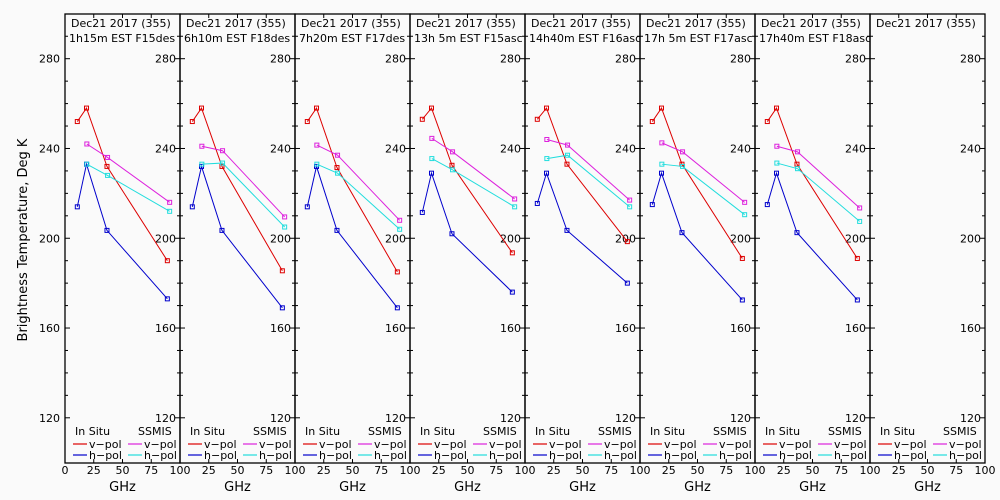 The image size is (1000, 500). What do you see at coordinates (23, 239) in the screenshot?
I see `y-axis-label: Brightness Temperature, Deg K` at bounding box center [23, 239].